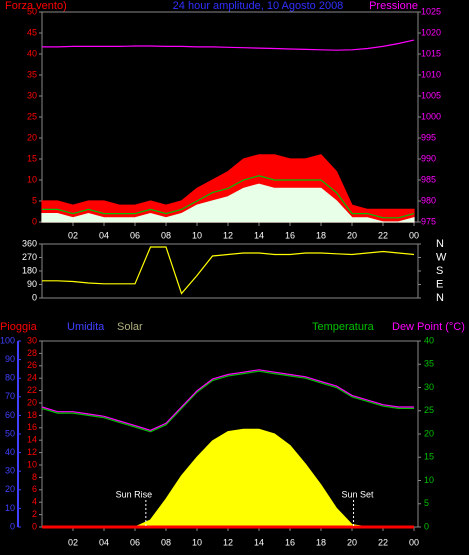 Image resolution: width=469 pixels, height=555 pixels. What do you see at coordinates (34, 200) in the screenshot?
I see `y-tick-label: 5` at bounding box center [34, 200].